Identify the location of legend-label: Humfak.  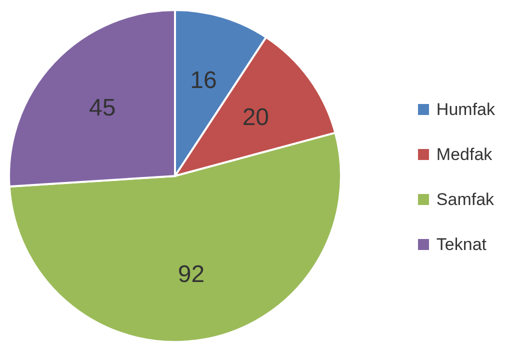
(465, 110).